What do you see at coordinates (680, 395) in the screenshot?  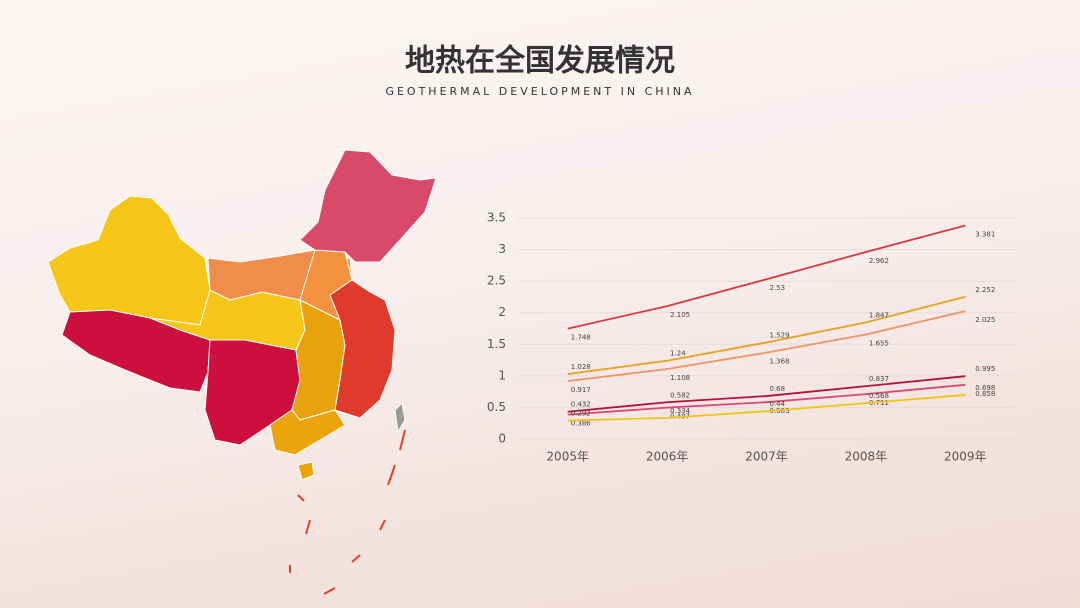 I see `data-label: 0.582` at bounding box center [680, 395].